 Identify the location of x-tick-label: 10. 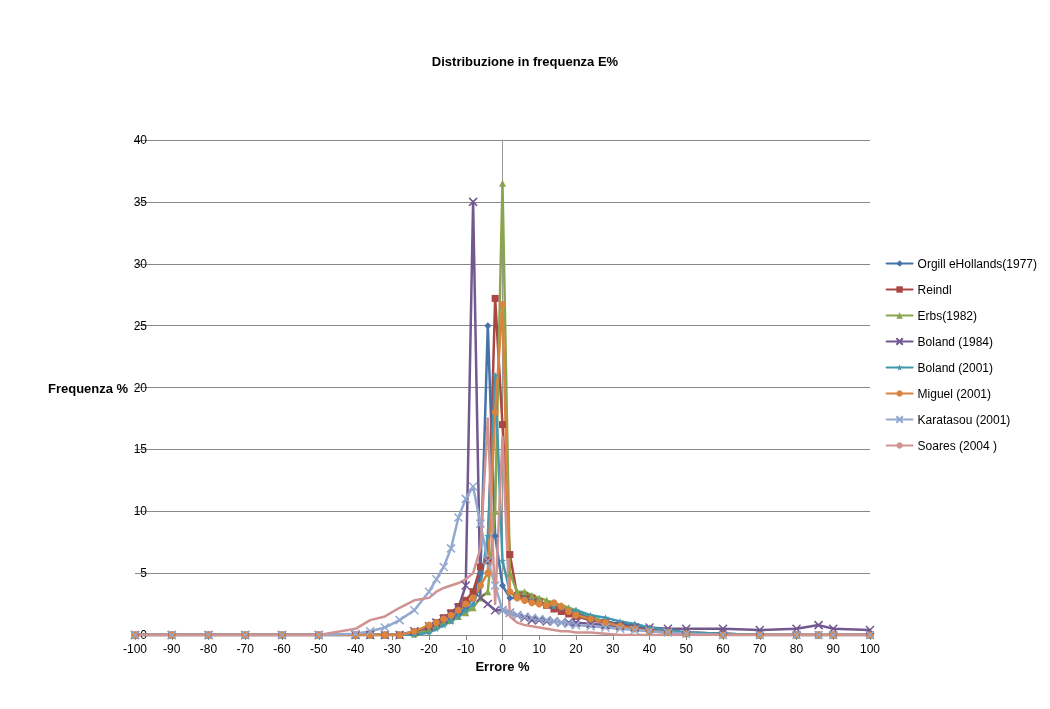
(539, 649).